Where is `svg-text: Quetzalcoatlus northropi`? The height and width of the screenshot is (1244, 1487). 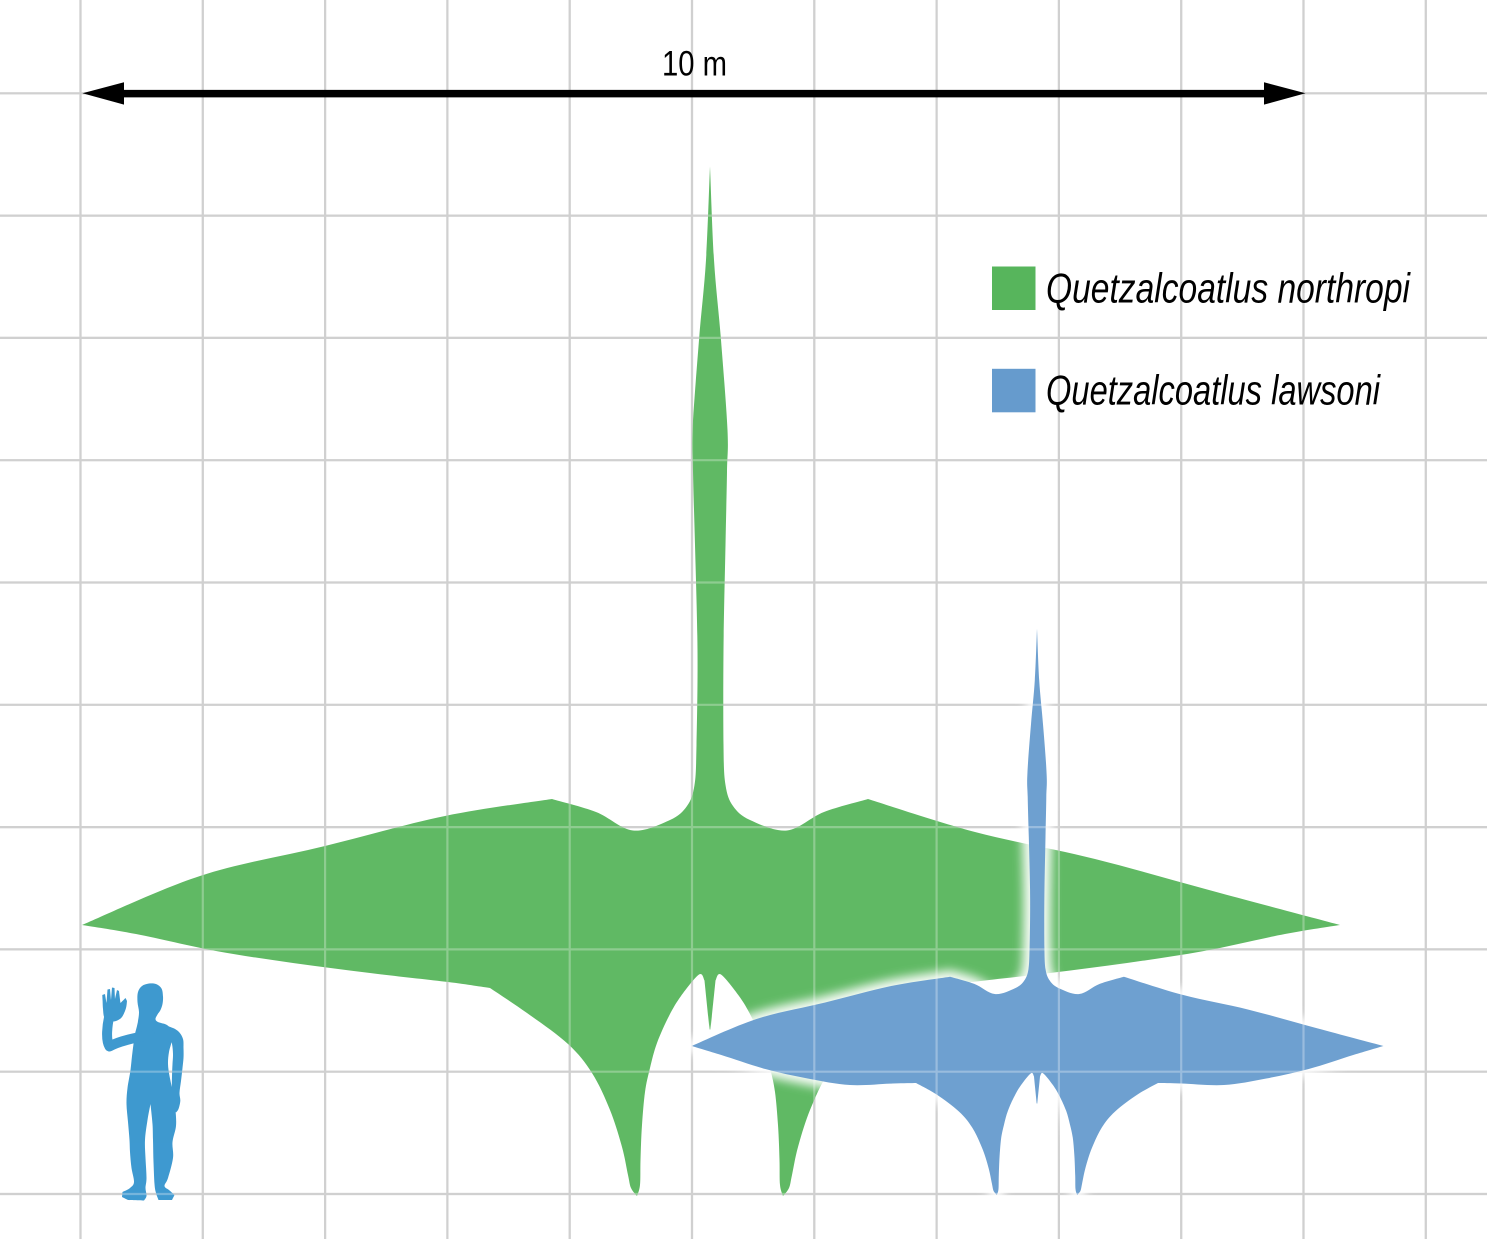
svg-text: Quetzalcoatlus northropi is located at coordinates (1228, 288).